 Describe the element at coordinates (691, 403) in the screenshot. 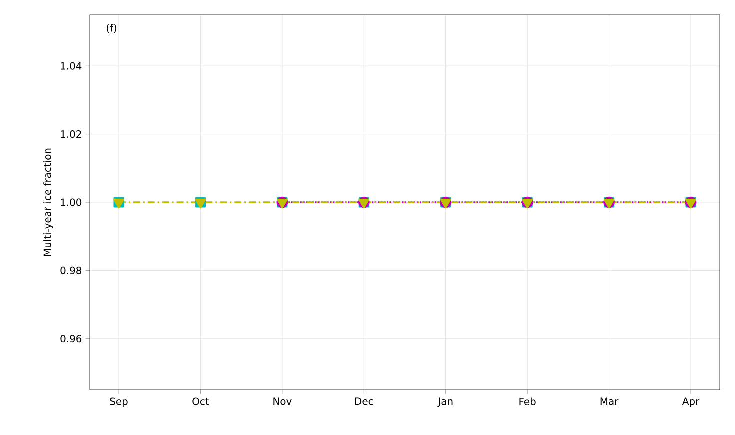

I see `x-tick-label: Apr` at that location.